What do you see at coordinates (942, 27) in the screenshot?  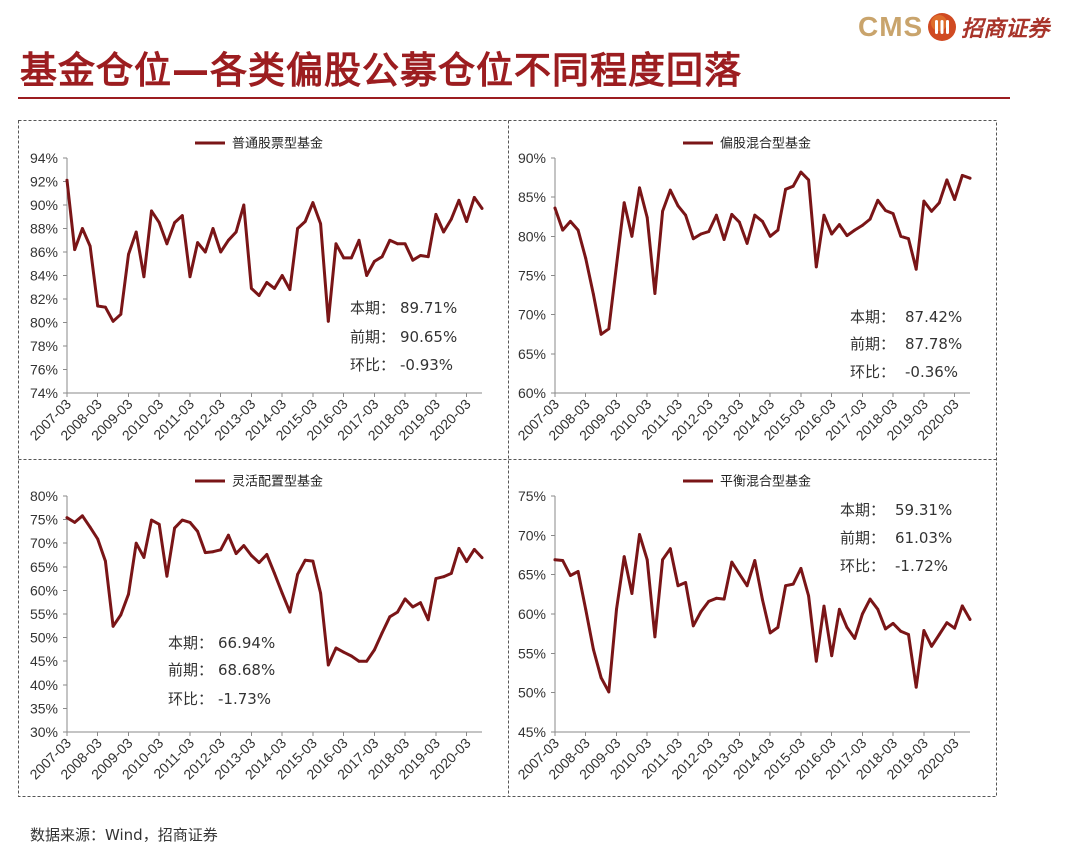 I see `cms-logo-icon` at bounding box center [942, 27].